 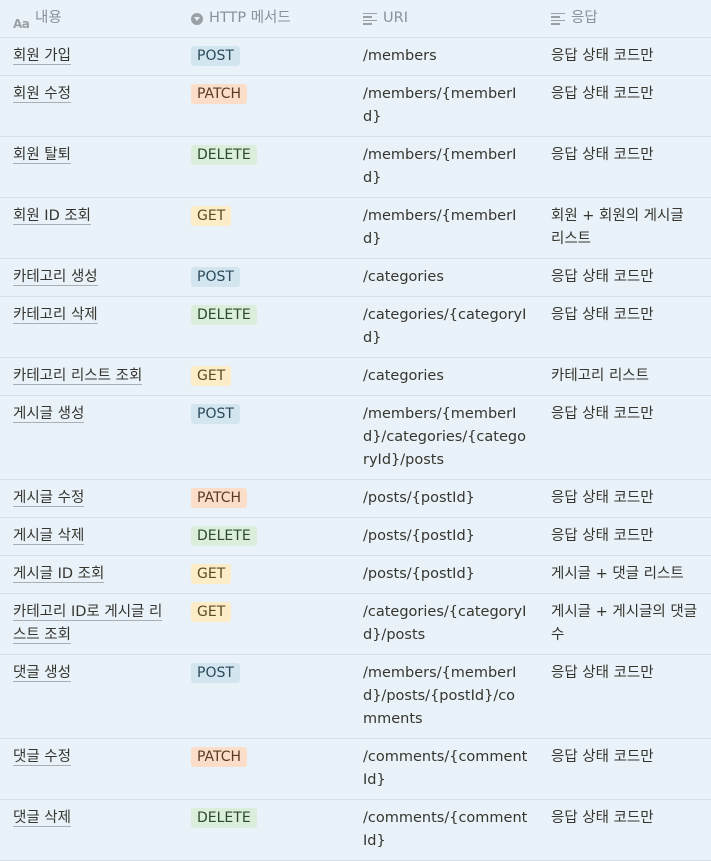 I want to click on response-cell: 게시글 + 게시글의 댓글 수, so click(x=624, y=623).